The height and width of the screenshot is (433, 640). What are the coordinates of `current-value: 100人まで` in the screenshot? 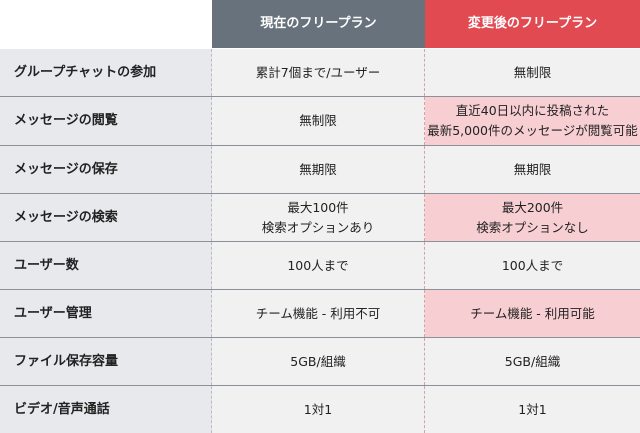 It's located at (318, 265).